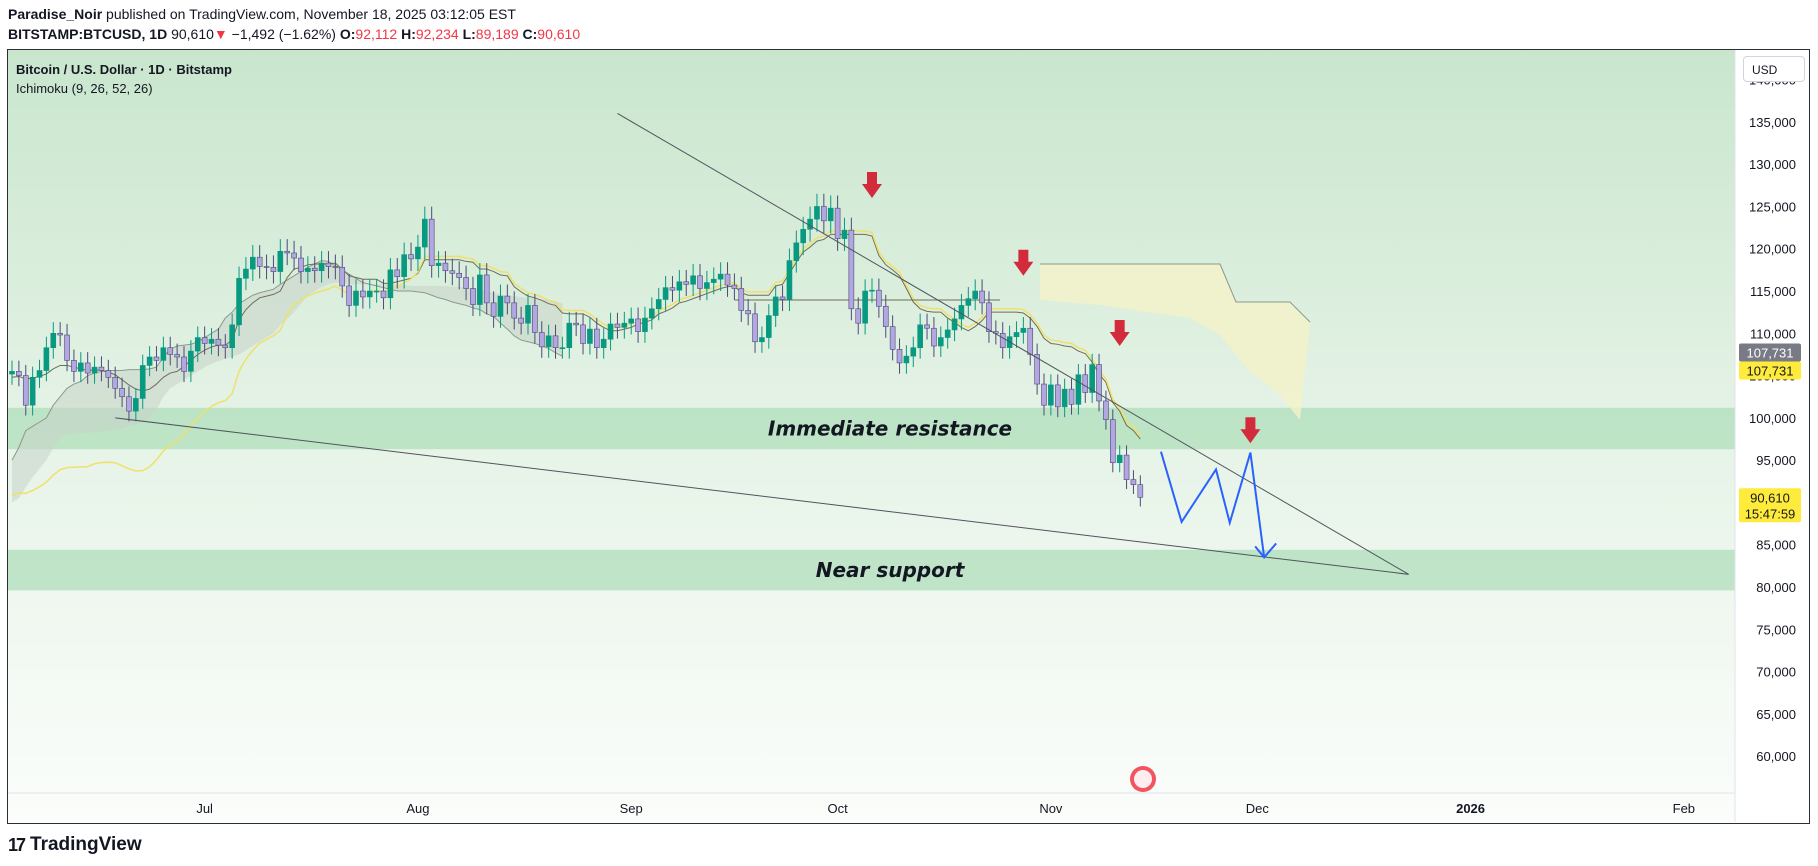 This screenshot has width=1818, height=866. What do you see at coordinates (497, 34) in the screenshot?
I see `low-value: 89,189` at bounding box center [497, 34].